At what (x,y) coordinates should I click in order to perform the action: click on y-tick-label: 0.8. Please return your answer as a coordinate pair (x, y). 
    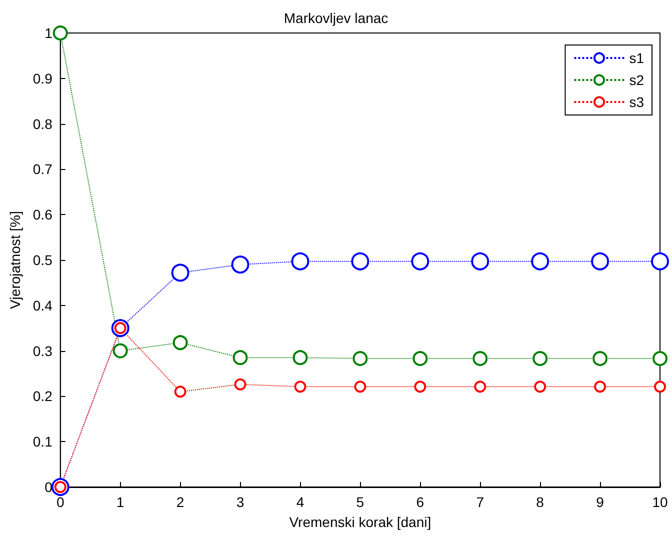
    Looking at the image, I should click on (42, 124).